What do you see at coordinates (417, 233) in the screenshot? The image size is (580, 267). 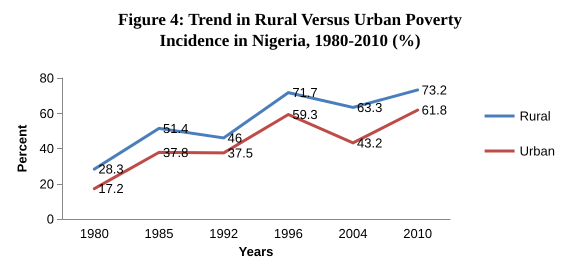 I see `x-tick-label: 2010` at bounding box center [417, 233].